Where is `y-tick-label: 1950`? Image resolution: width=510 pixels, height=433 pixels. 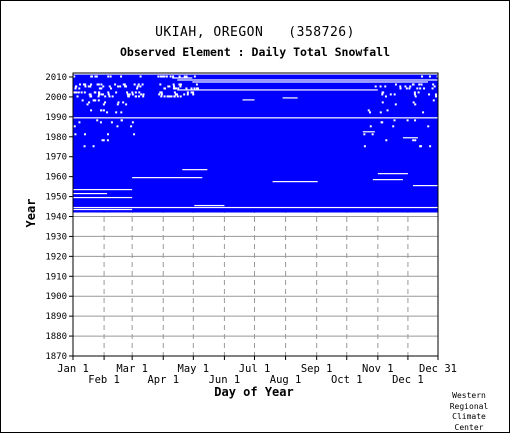
y-tick-label: 1950 is located at coordinates (56, 198).